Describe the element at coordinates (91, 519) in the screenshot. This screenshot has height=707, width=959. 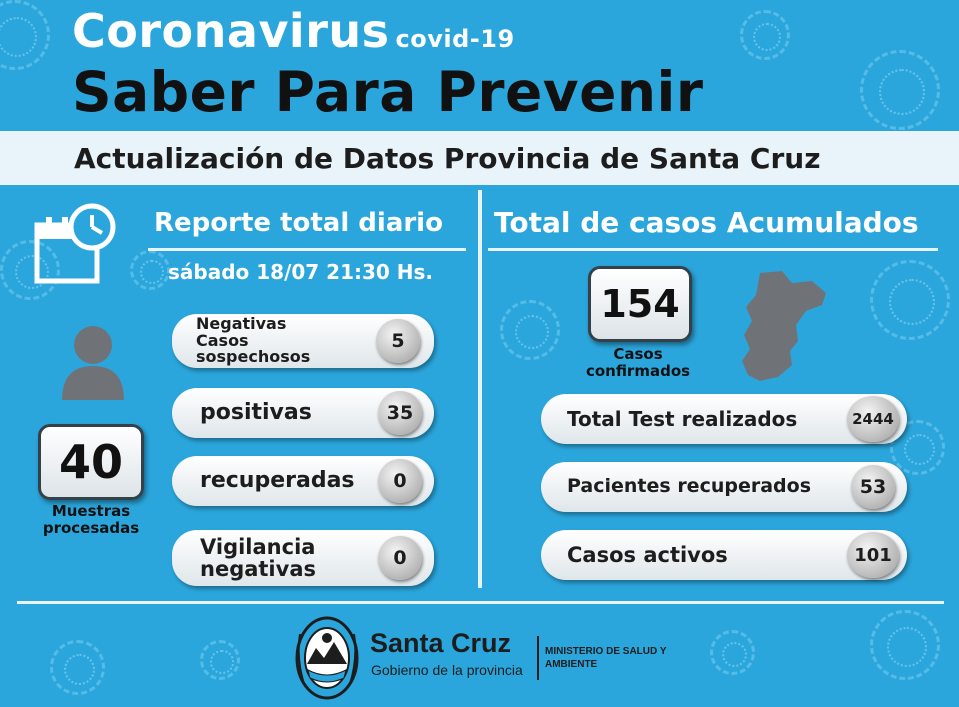
I see `samples-label: Muestras procesadas` at that location.